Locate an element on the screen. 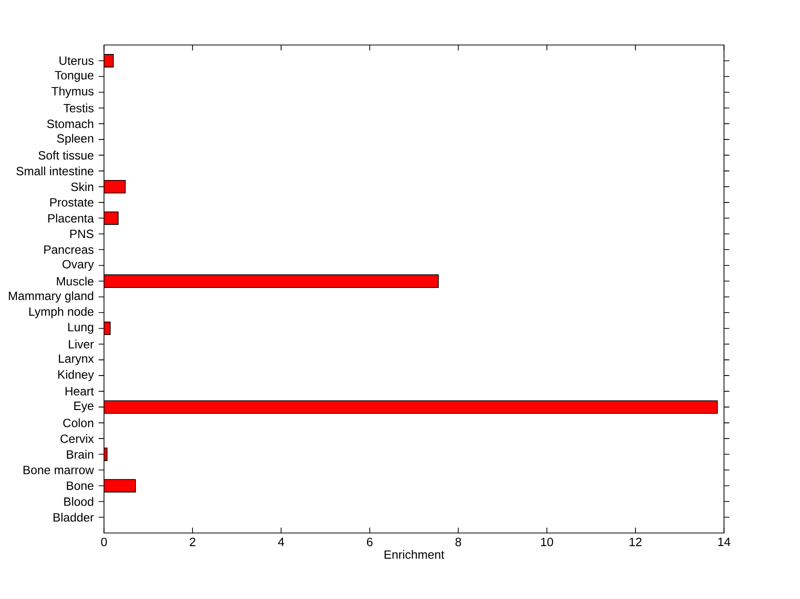 The width and height of the screenshot is (800, 599). y-tick-label: Skin is located at coordinates (82, 187).